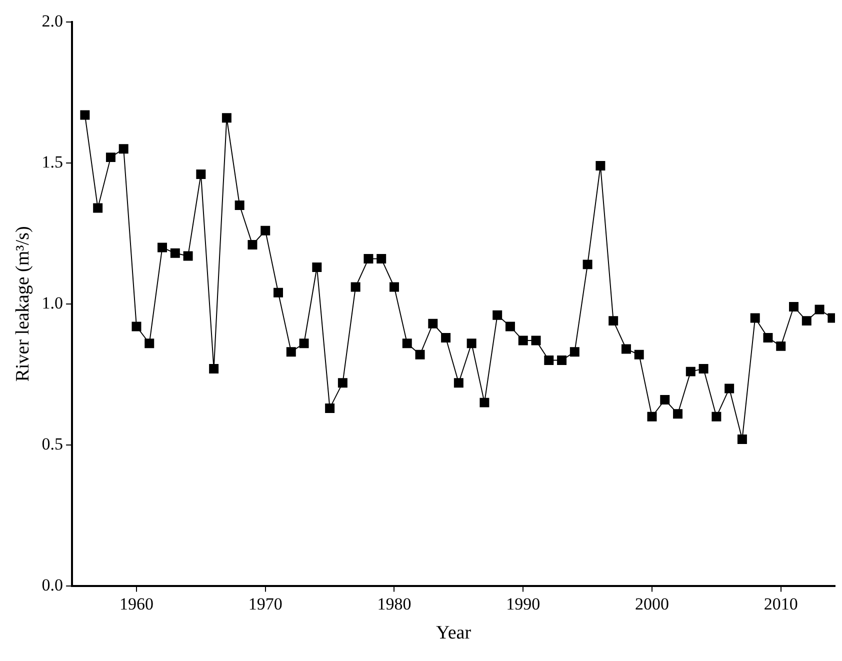  I want to click on y-axis-title: River leakage (m³/s), so click(23, 304).